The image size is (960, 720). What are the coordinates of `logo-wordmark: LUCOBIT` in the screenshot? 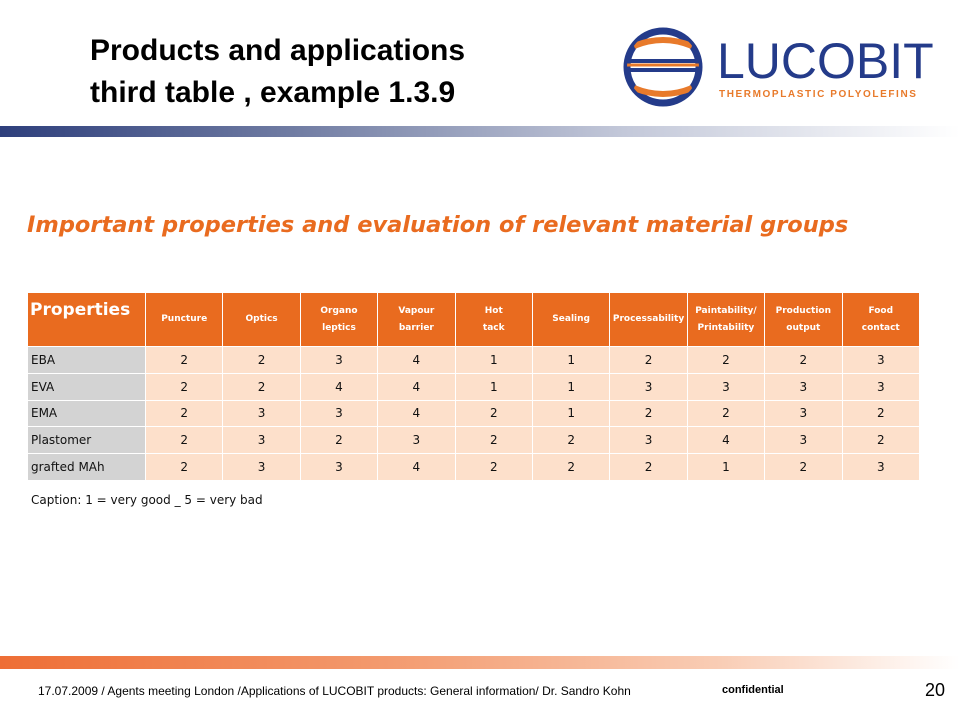 It's located at (825, 61).